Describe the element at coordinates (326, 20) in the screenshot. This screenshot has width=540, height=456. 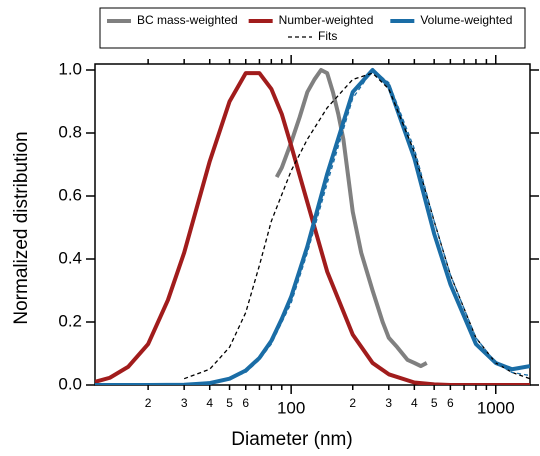
I see `legend-label: Number-weighted` at that location.